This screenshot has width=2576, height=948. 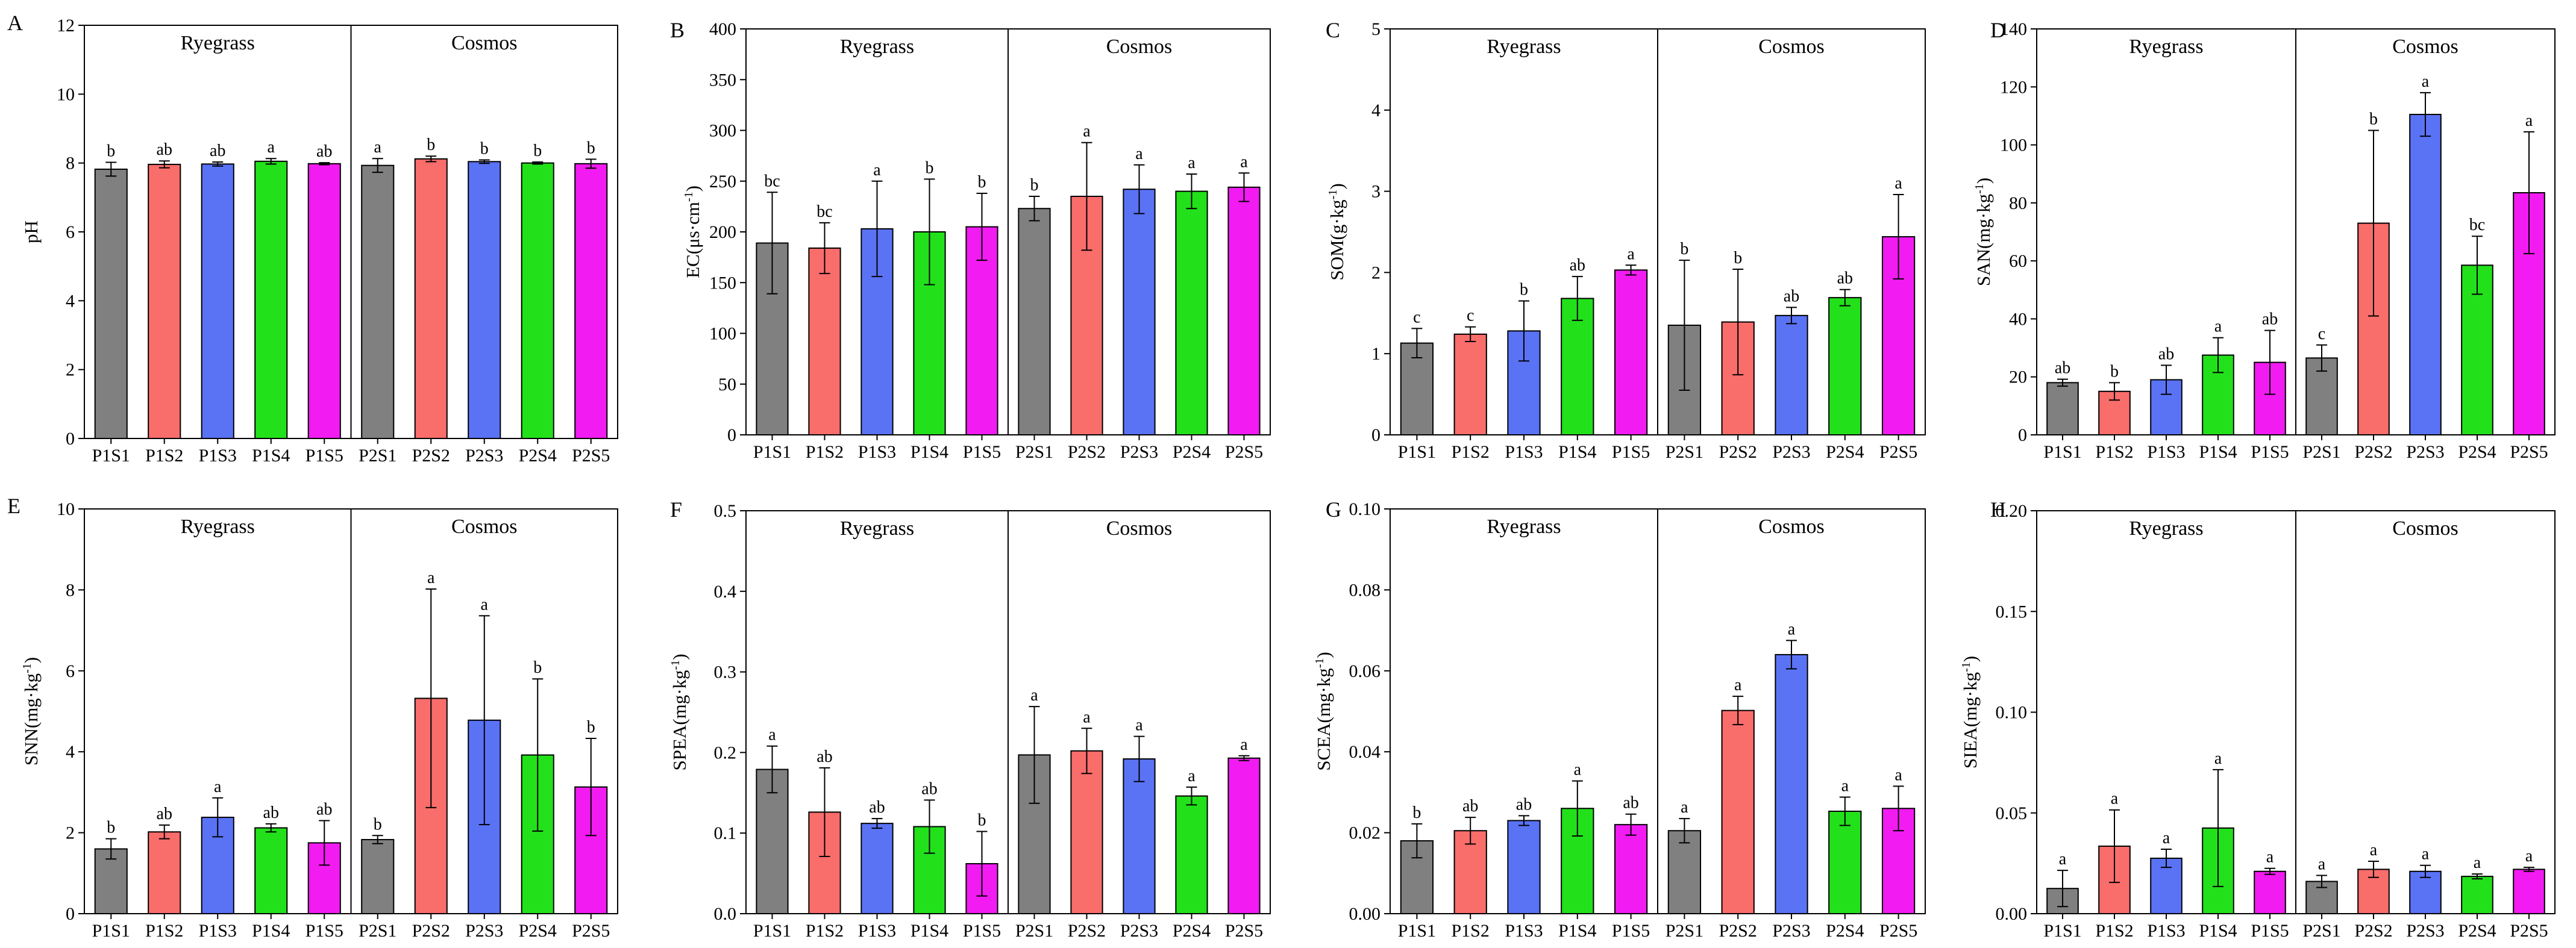 I want to click on y-tick-label: 0, so click(x=70, y=439).